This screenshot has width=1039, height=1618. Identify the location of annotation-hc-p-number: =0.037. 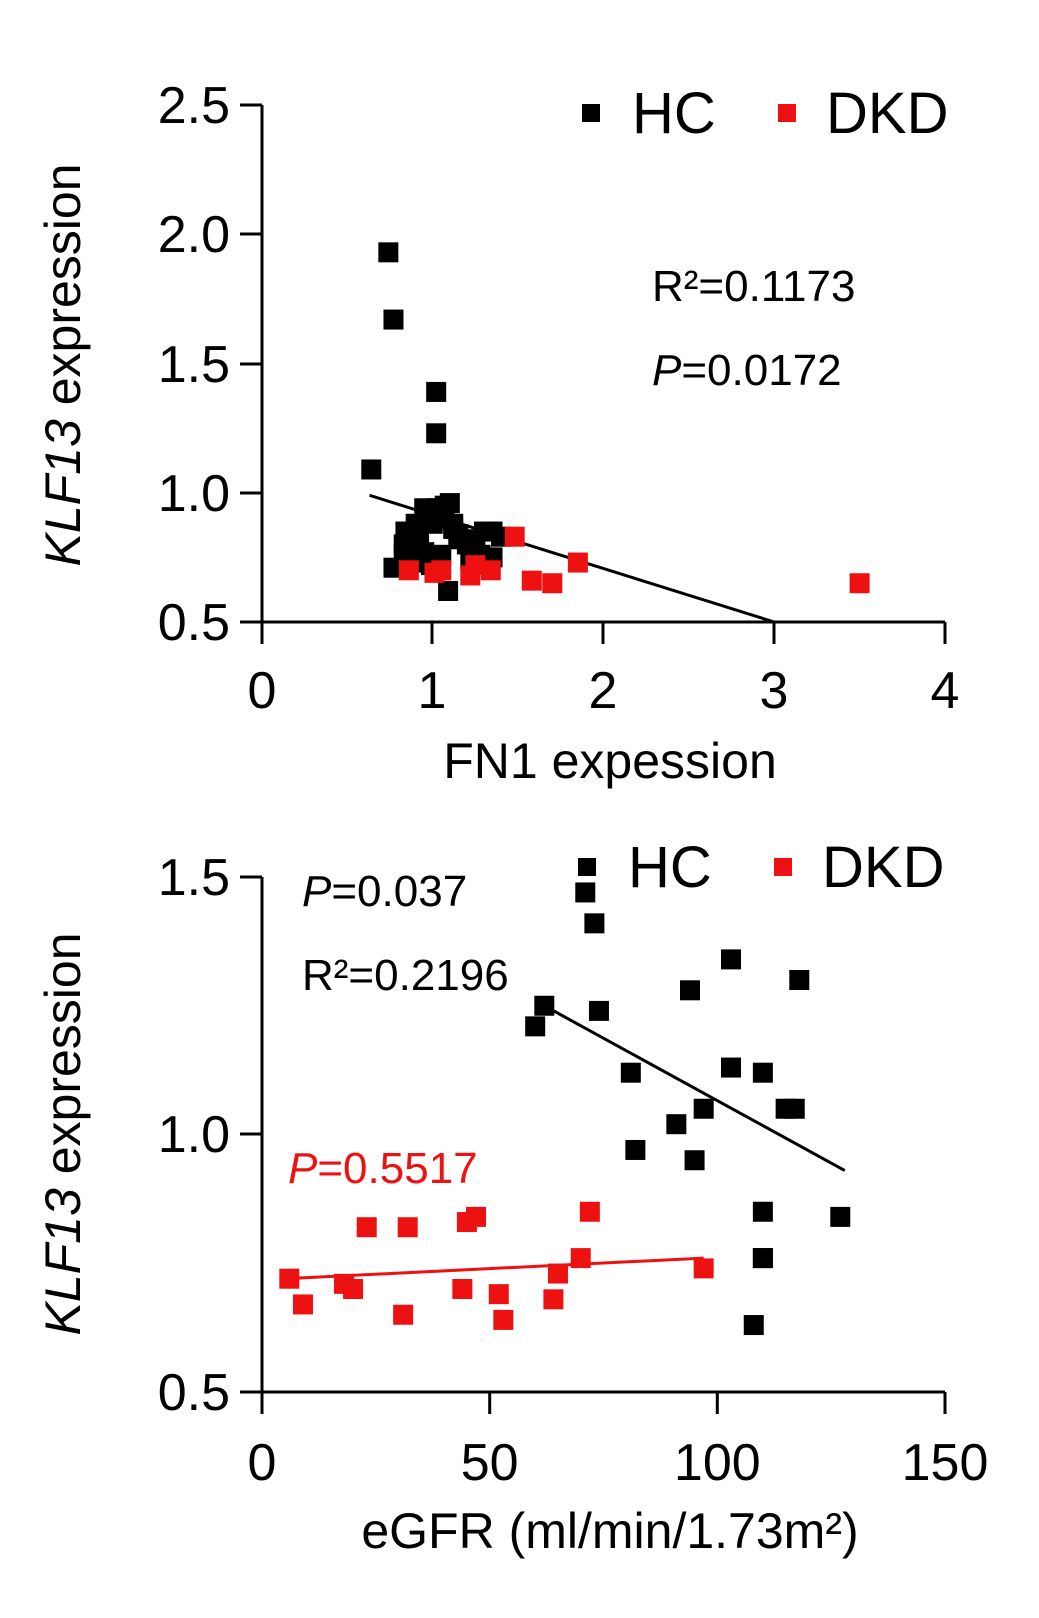
(399, 891).